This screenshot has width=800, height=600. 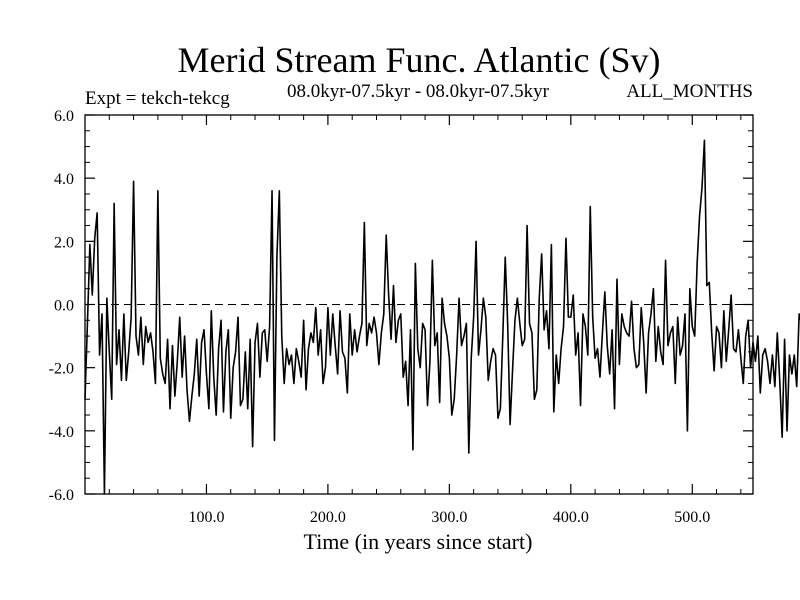 What do you see at coordinates (571, 517) in the screenshot?
I see `x-tick-label: 400.0` at bounding box center [571, 517].